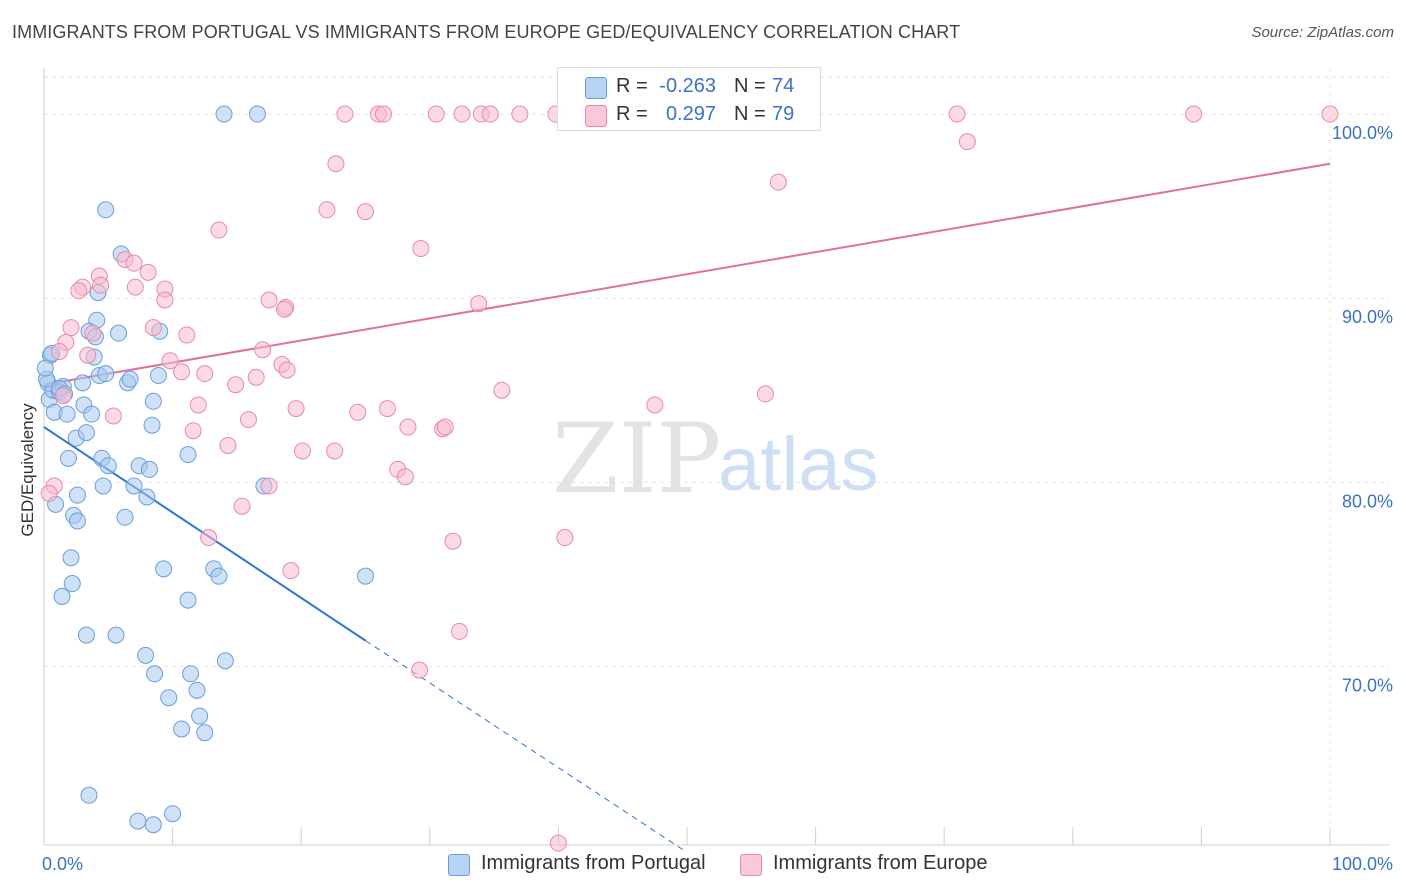 The image size is (1406, 892). What do you see at coordinates (880, 863) in the screenshot?
I see `legend-label-europe: Immigrants from Europe` at bounding box center [880, 863].